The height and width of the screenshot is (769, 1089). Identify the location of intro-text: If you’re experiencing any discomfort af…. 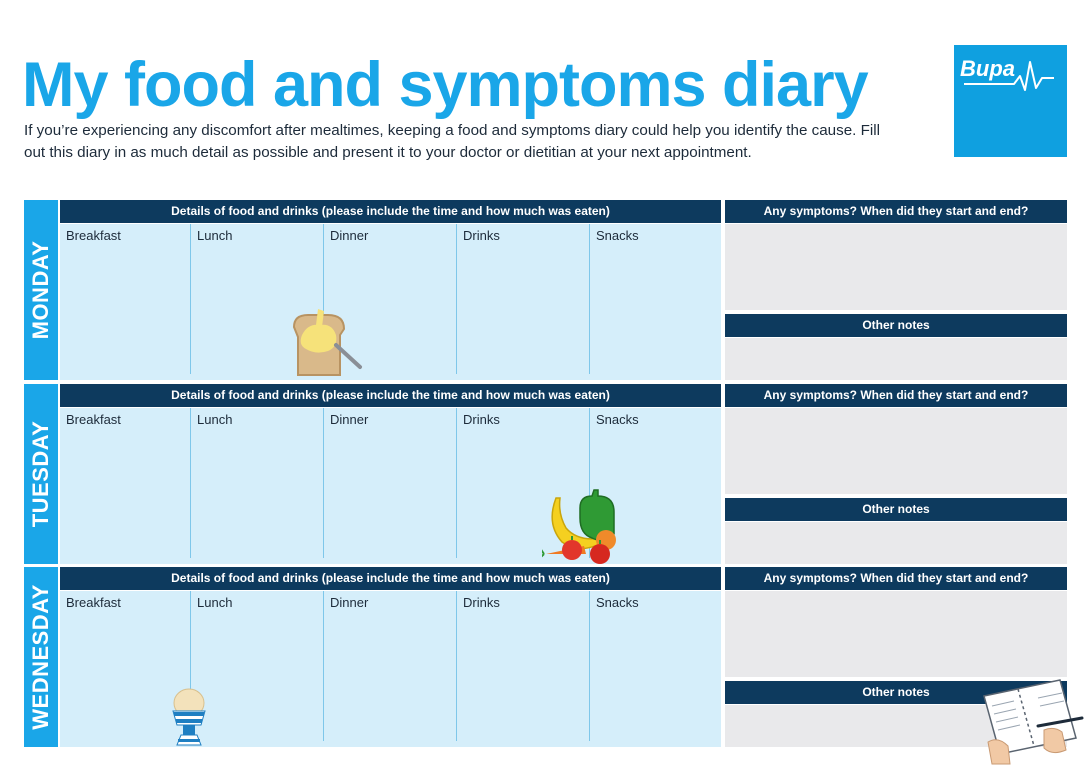
(452, 141).